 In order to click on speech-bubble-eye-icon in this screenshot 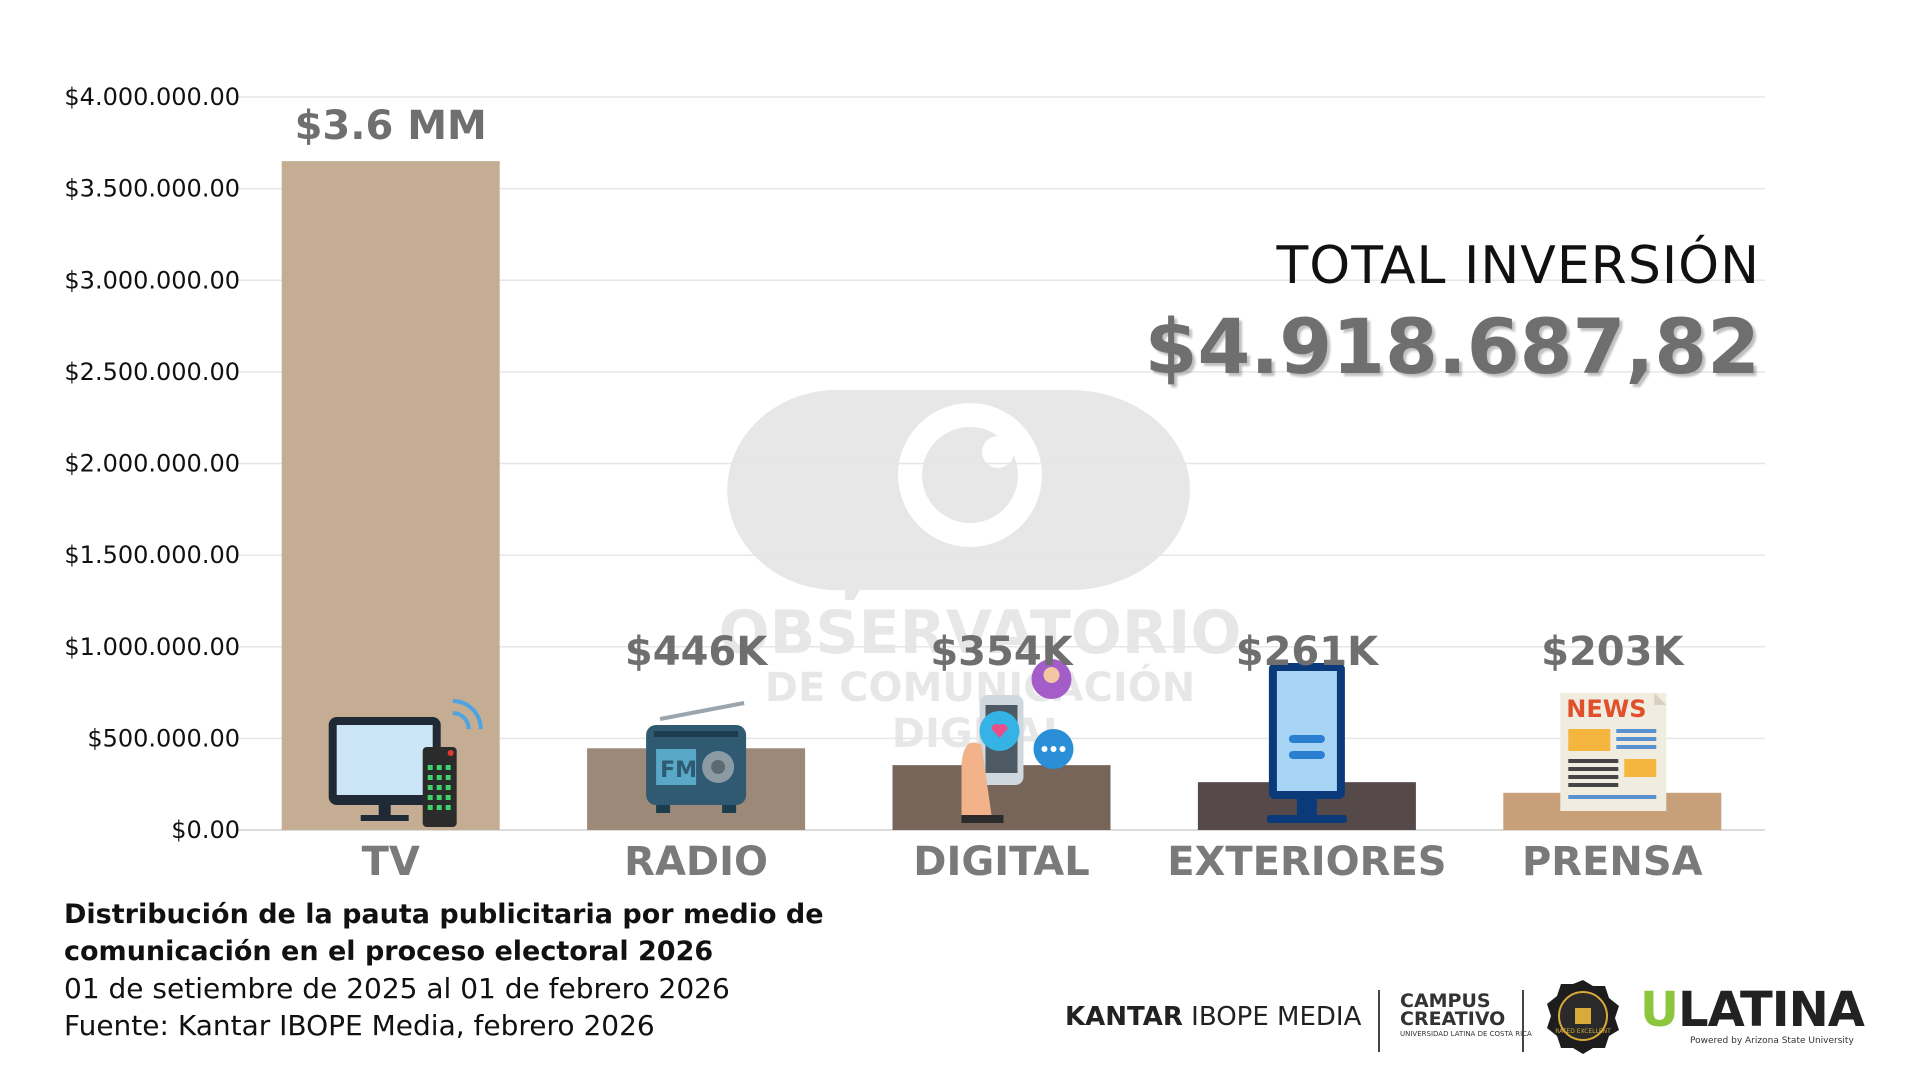, I will do `click(958, 502)`.